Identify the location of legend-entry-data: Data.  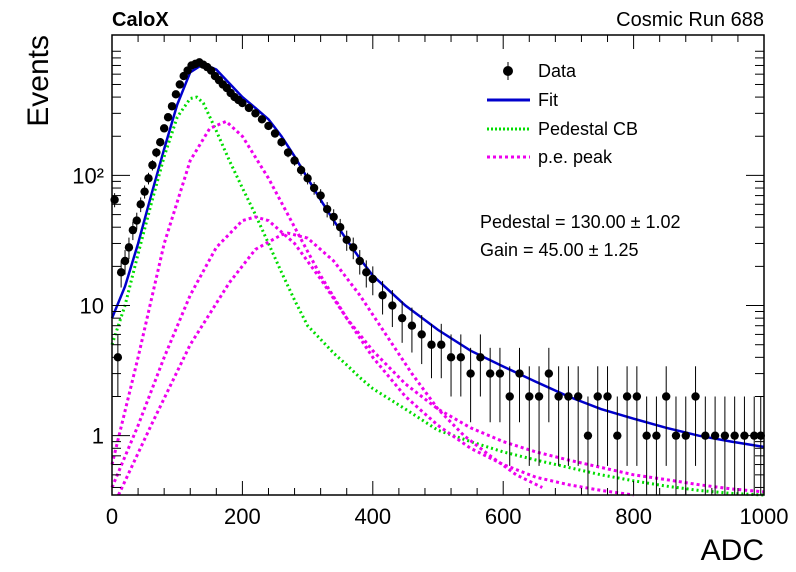
(540, 71).